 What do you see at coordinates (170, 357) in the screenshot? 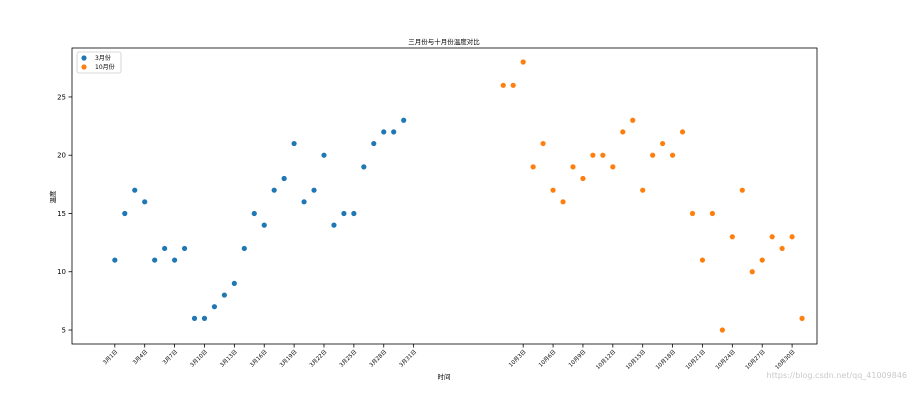
I see `x-tick-label: 3月7日` at bounding box center [170, 357].